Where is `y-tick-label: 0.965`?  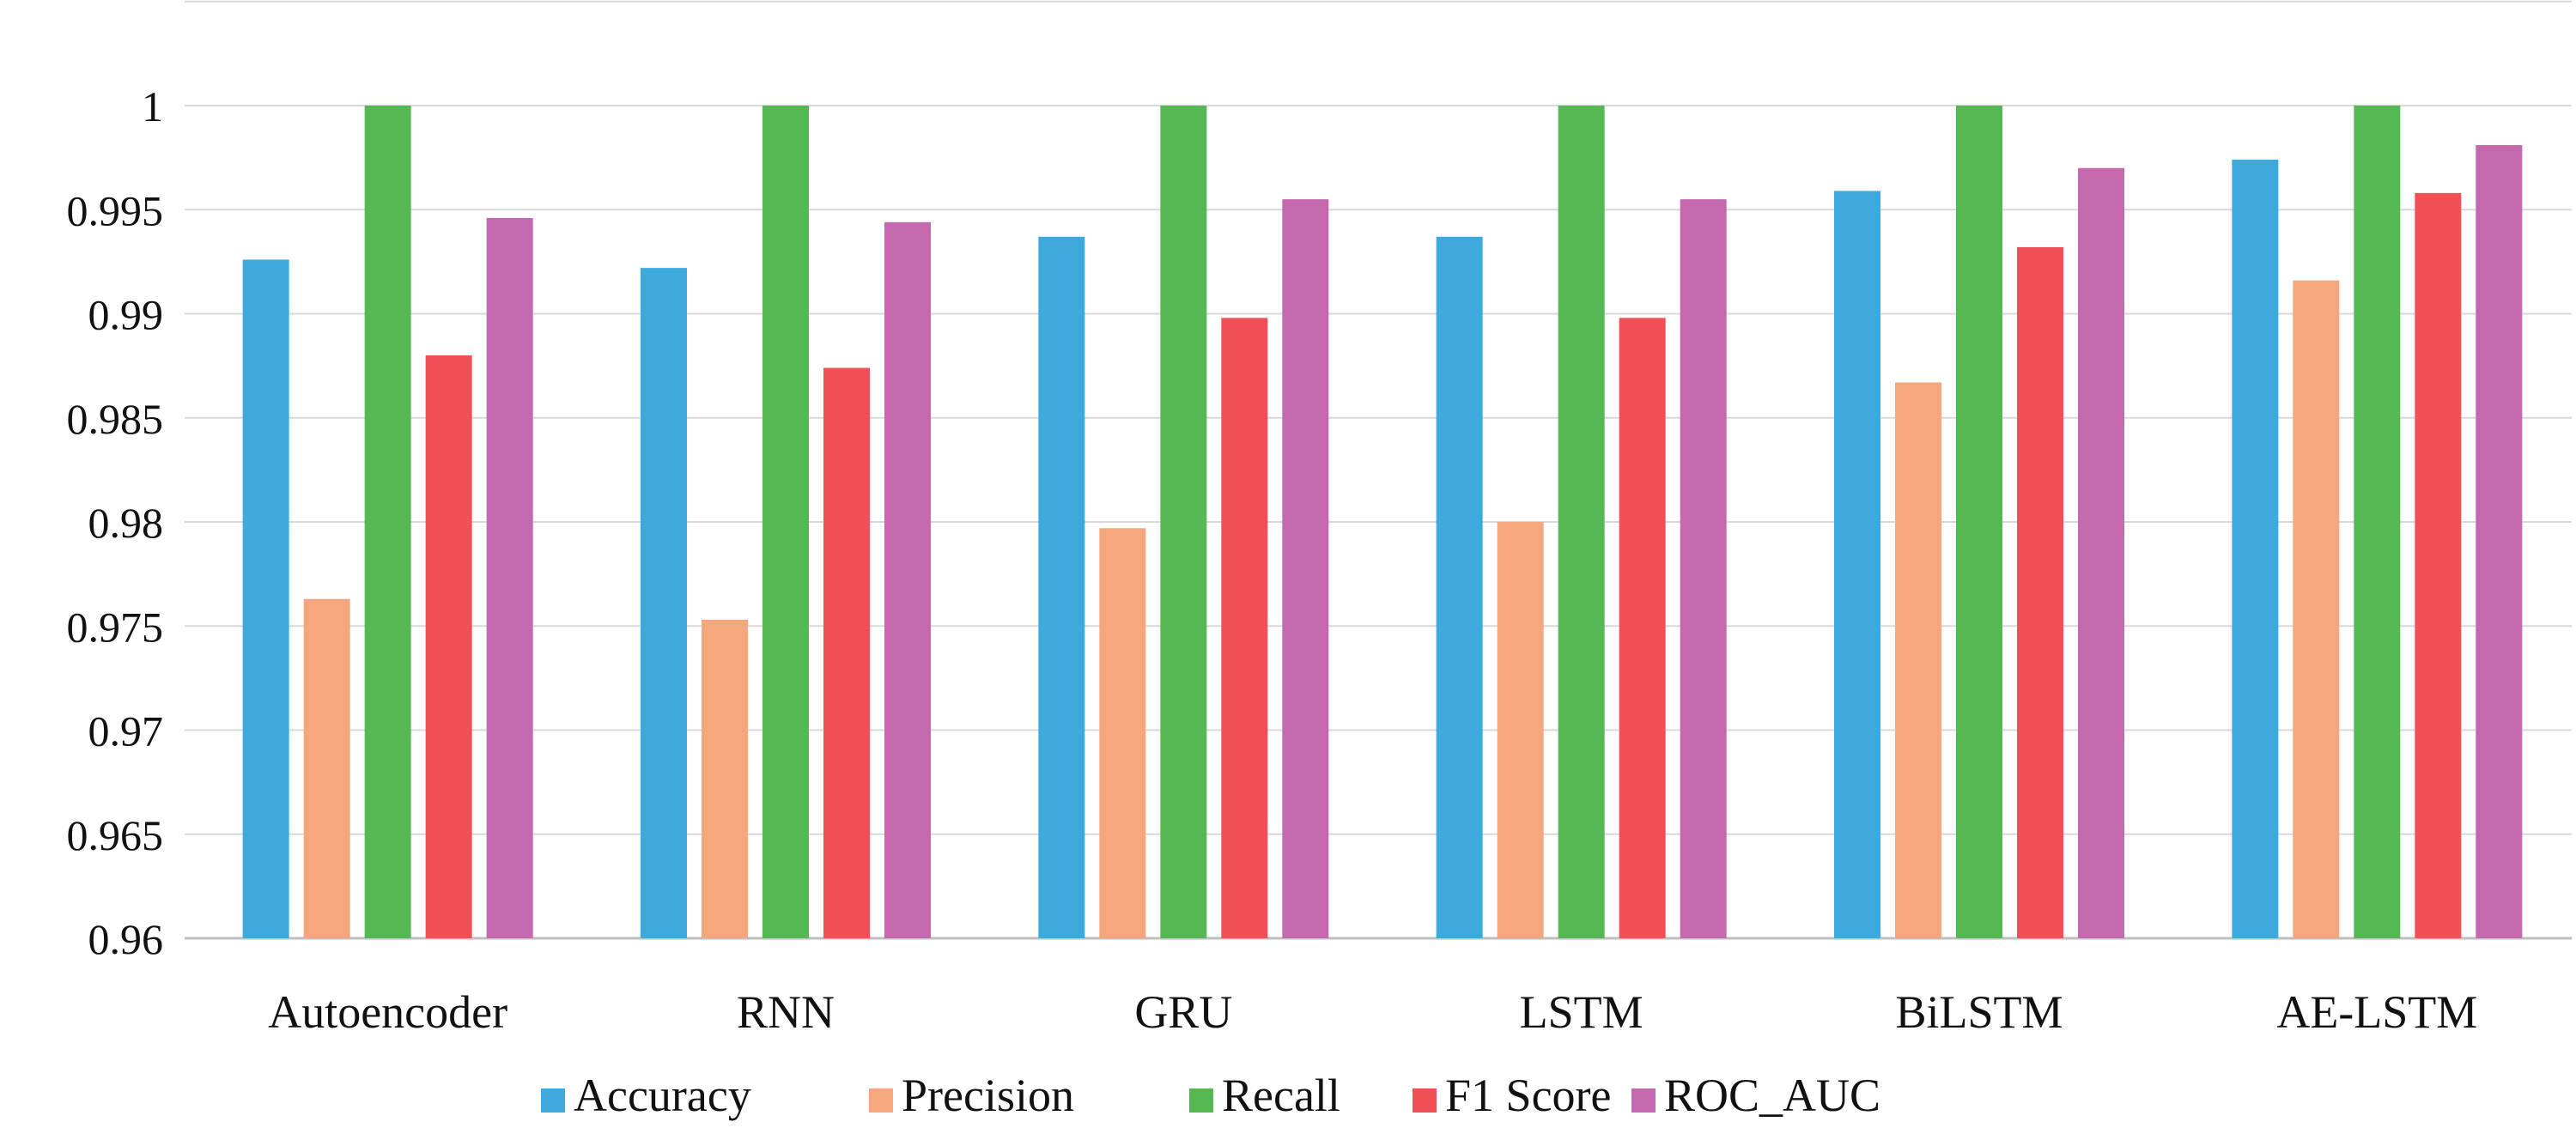
y-tick-label: 0.965 is located at coordinates (116, 835).